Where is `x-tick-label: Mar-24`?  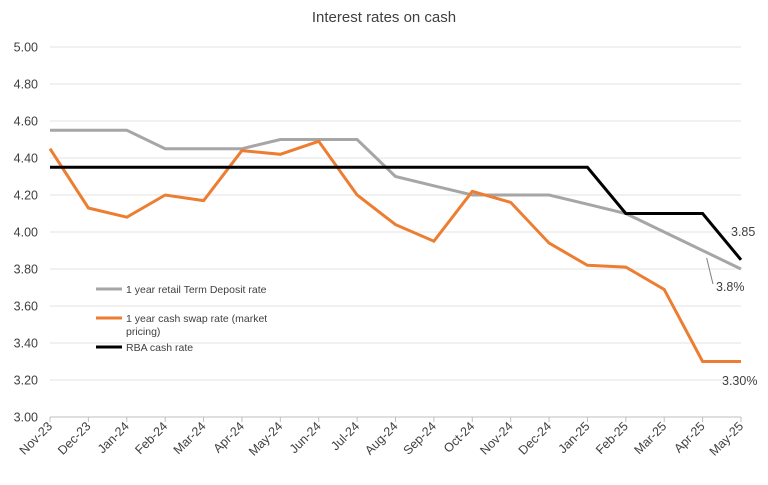
x-tick-label: Mar-24 is located at coordinates (190, 438).